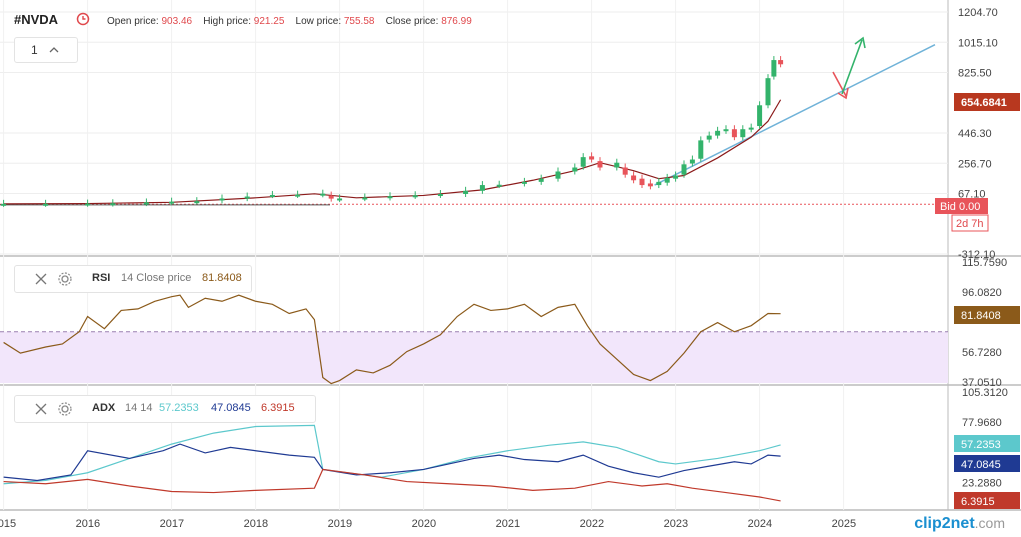  I want to click on trend-line, so click(795, 114).